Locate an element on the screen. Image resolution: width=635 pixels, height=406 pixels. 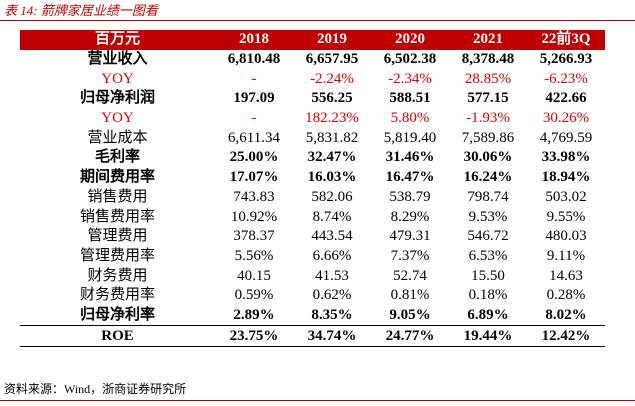
cell: -2.24% is located at coordinates (332, 78).